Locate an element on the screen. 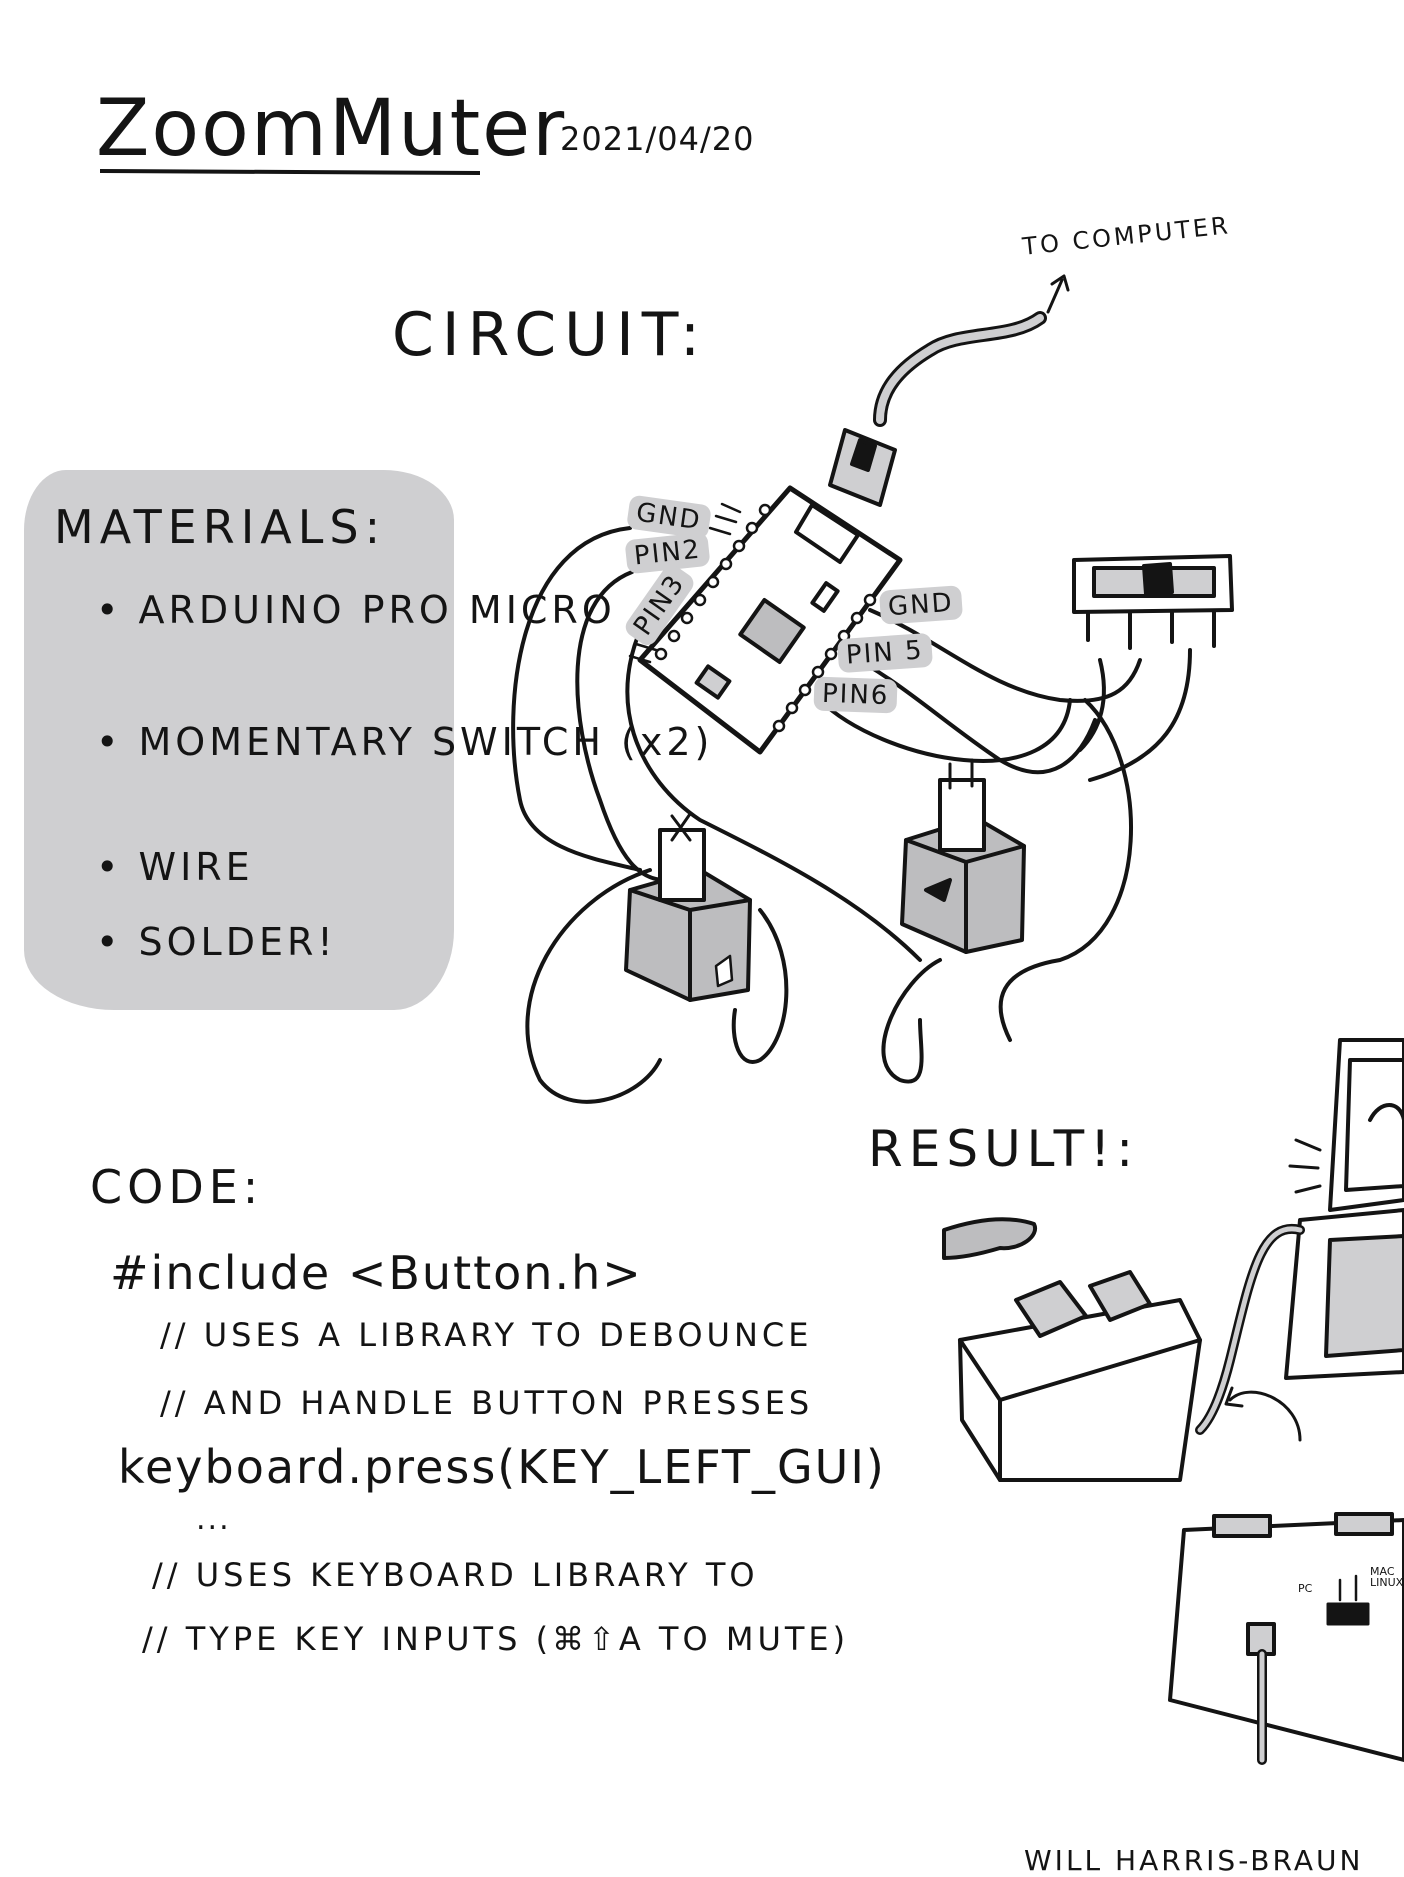  pin-label-pin6: PIN6 is located at coordinates (855, 695).